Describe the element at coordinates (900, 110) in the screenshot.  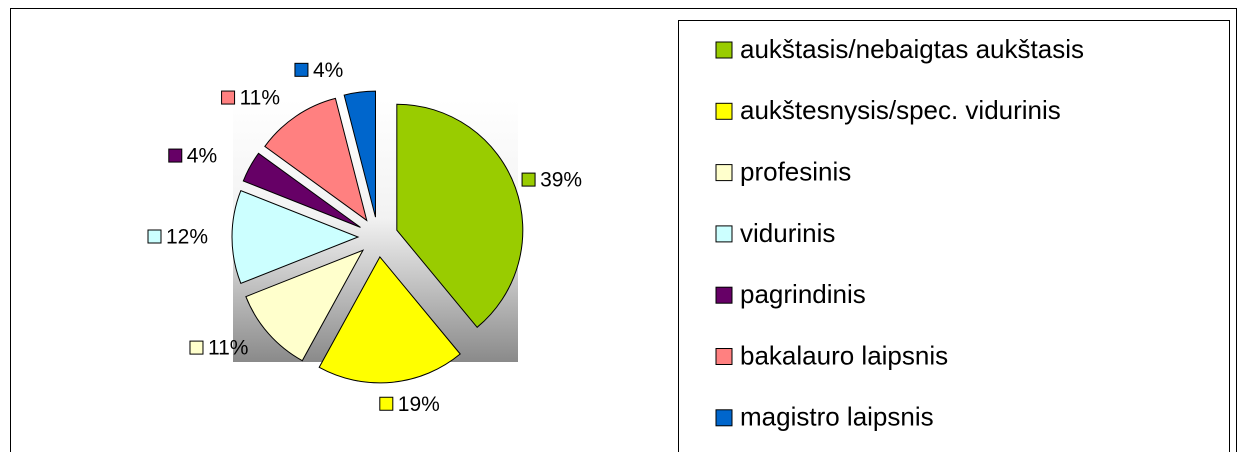
I see `legend-label: aukštesnysis/spec. vidurinis` at that location.